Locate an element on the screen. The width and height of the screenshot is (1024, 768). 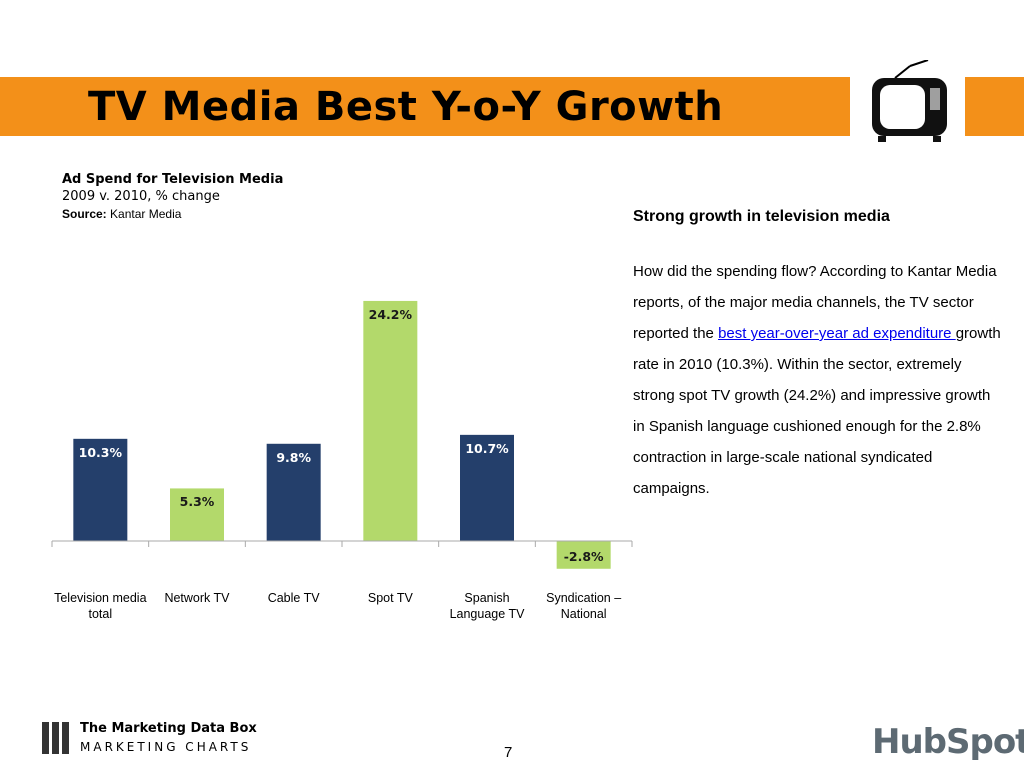
slide-title: TV Media Best Y-o-Y Growth is located at coordinates (406, 107).